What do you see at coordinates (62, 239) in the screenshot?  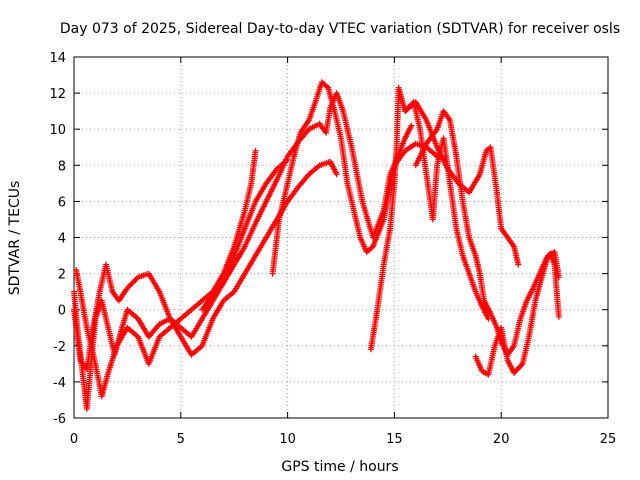 I see `y-tick-label: 4` at bounding box center [62, 239].